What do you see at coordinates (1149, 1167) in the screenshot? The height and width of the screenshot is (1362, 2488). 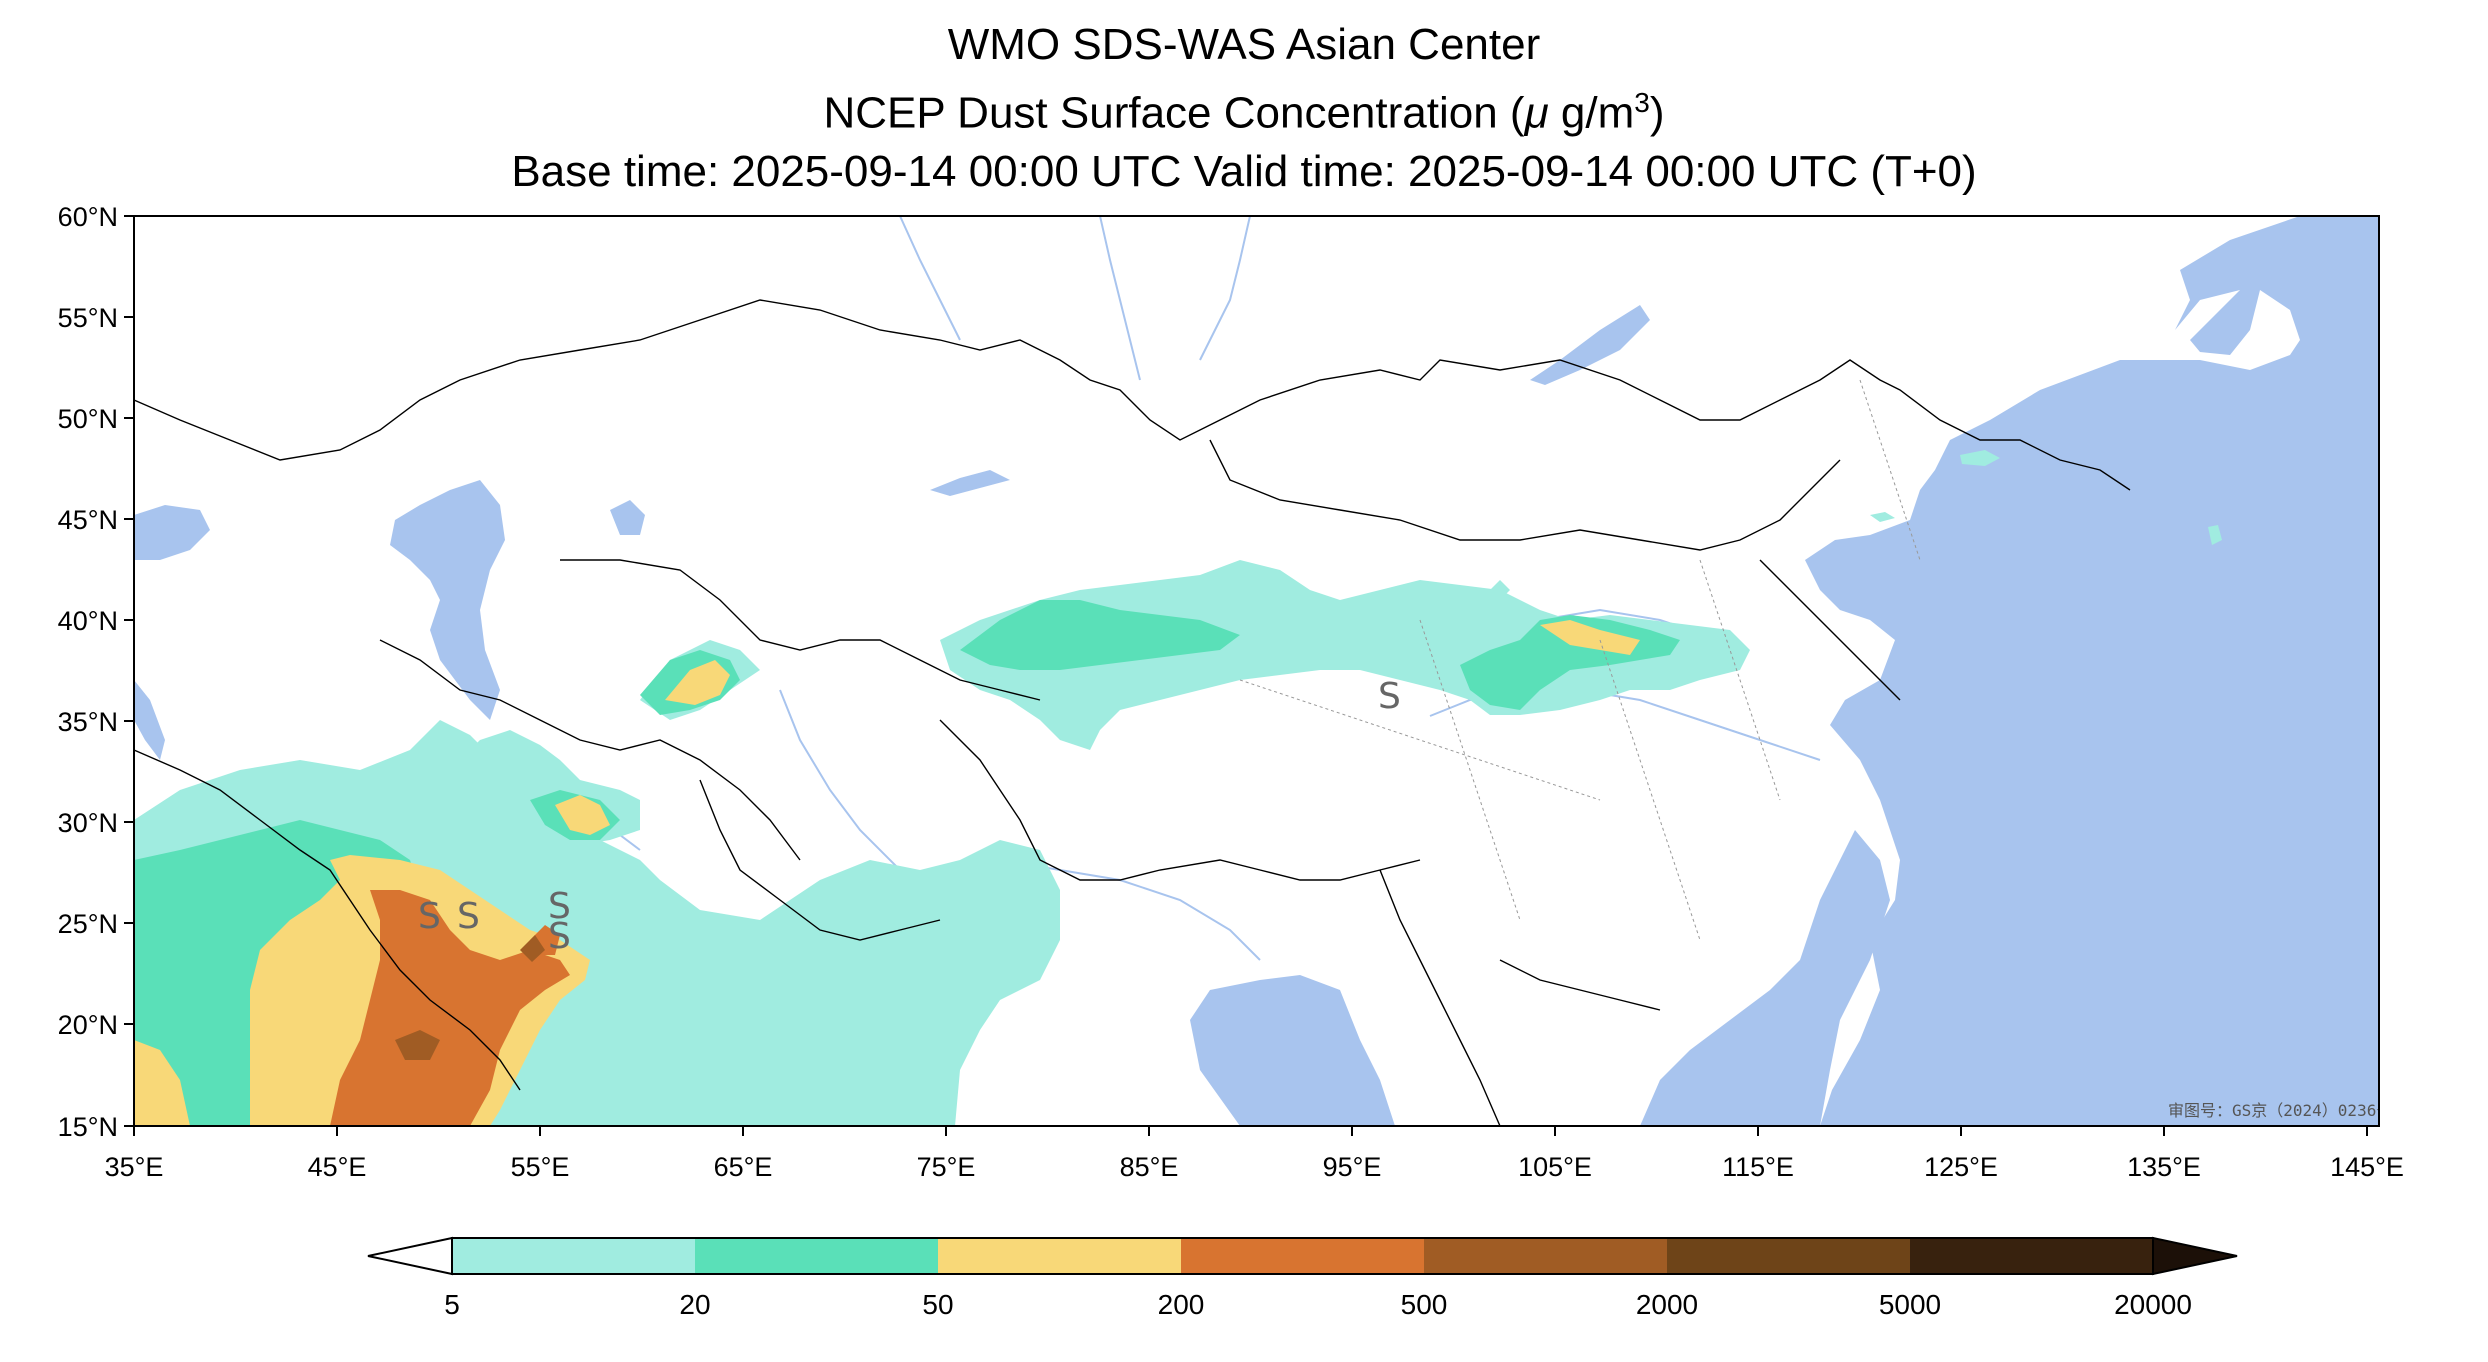 I see `lon-tick-label: 85°E` at bounding box center [1149, 1167].